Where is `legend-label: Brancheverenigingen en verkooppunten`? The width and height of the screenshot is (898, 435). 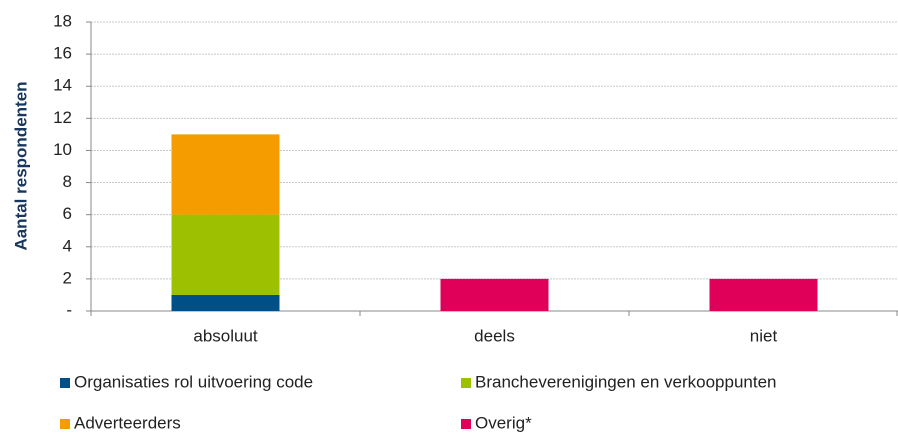 legend-label: Brancheverenigingen en verkooppunten is located at coordinates (626, 381).